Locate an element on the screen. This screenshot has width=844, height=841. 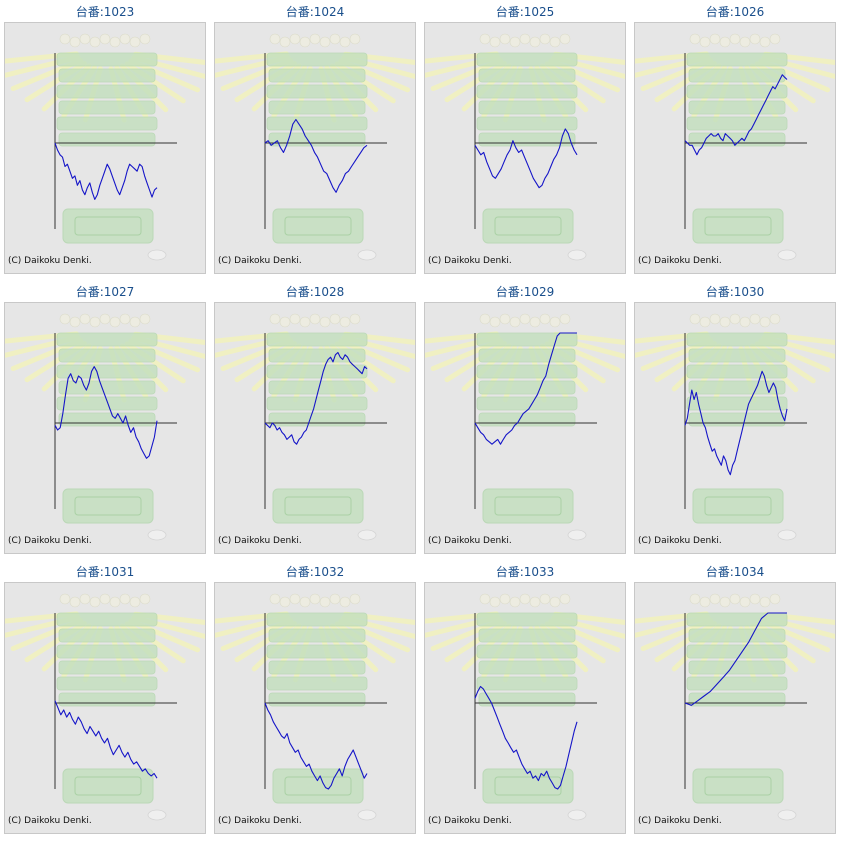
chart-cell: 台番:1032 (C) Daikoku Denki. is located at coordinates (315, 700).